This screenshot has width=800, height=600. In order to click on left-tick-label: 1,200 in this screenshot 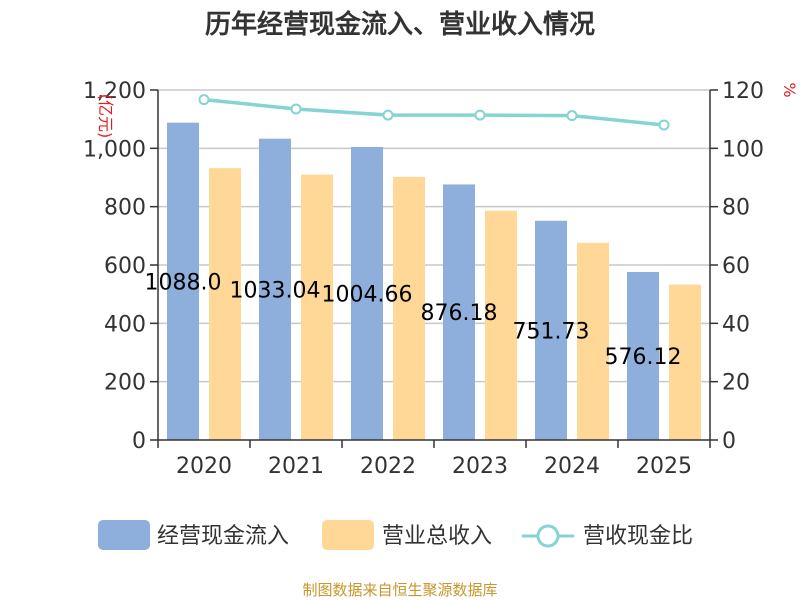, I will do `click(114, 91)`.